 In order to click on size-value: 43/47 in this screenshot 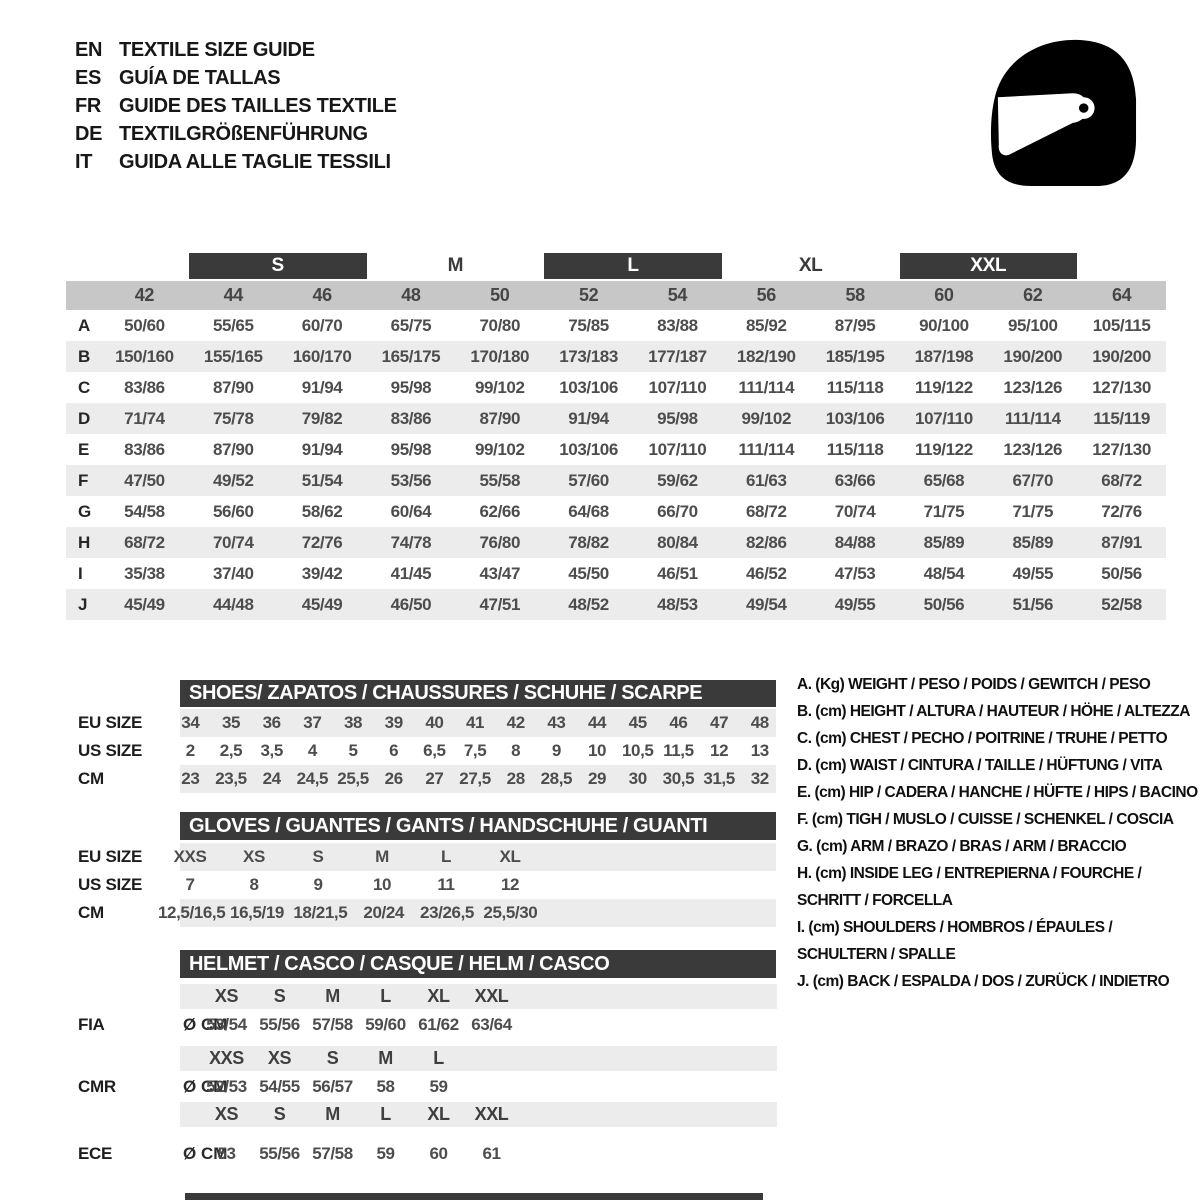, I will do `click(500, 573)`.